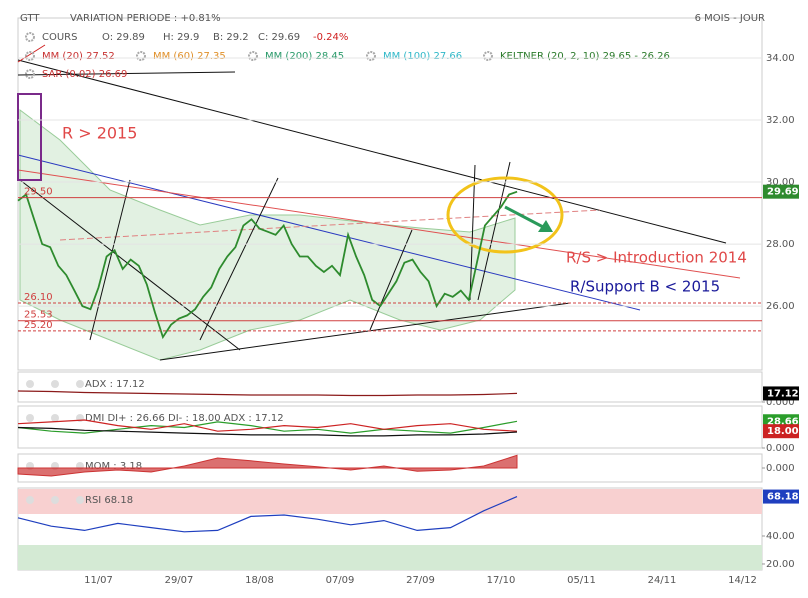  I want to click on momentum-area, so click(267, 465).